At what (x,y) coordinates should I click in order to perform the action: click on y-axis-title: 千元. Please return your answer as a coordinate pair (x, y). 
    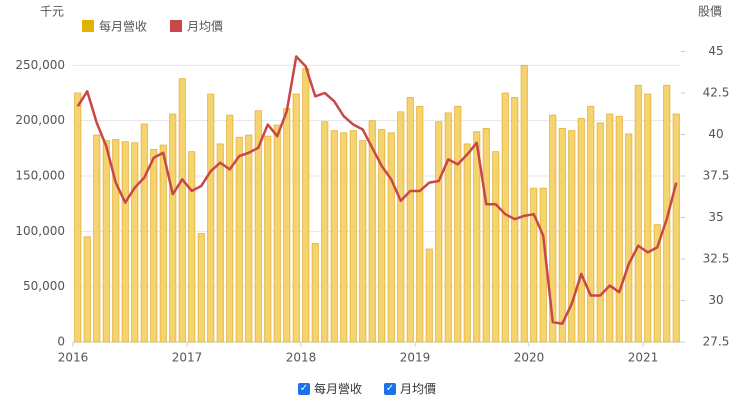
    Looking at the image, I should click on (52, 12).